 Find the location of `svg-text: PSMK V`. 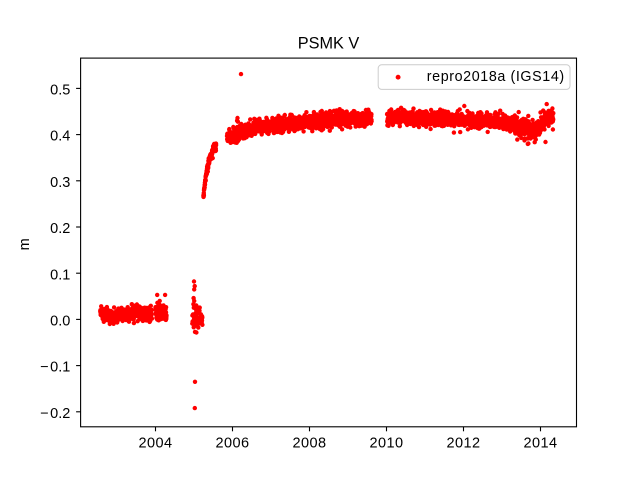

svg-text: PSMK V is located at coordinates (329, 44).